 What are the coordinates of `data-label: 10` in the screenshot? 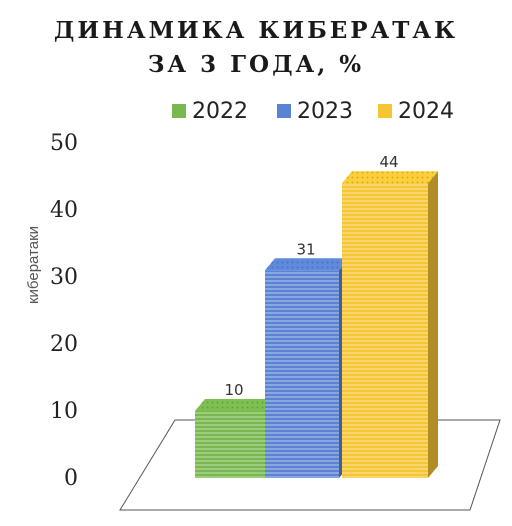 It's located at (233, 390).